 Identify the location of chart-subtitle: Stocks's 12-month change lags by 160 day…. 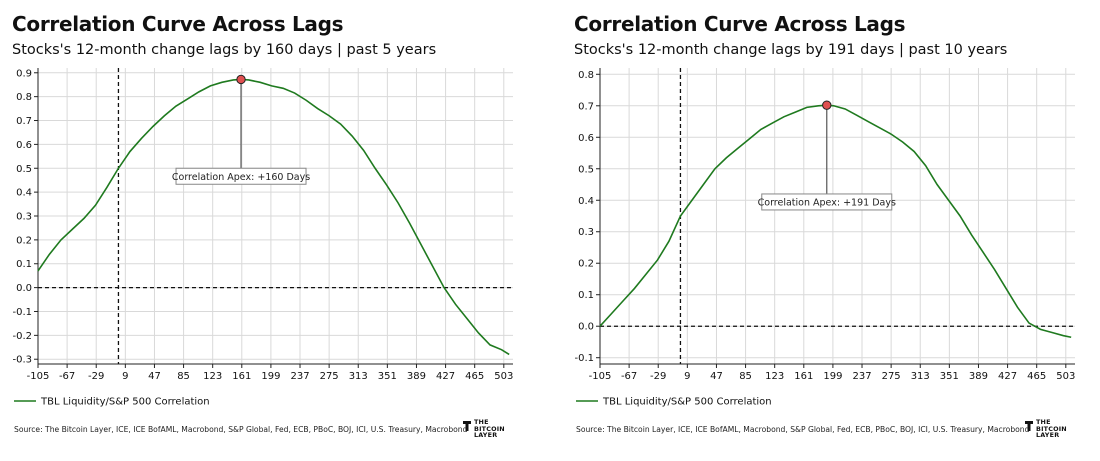
(224, 50).